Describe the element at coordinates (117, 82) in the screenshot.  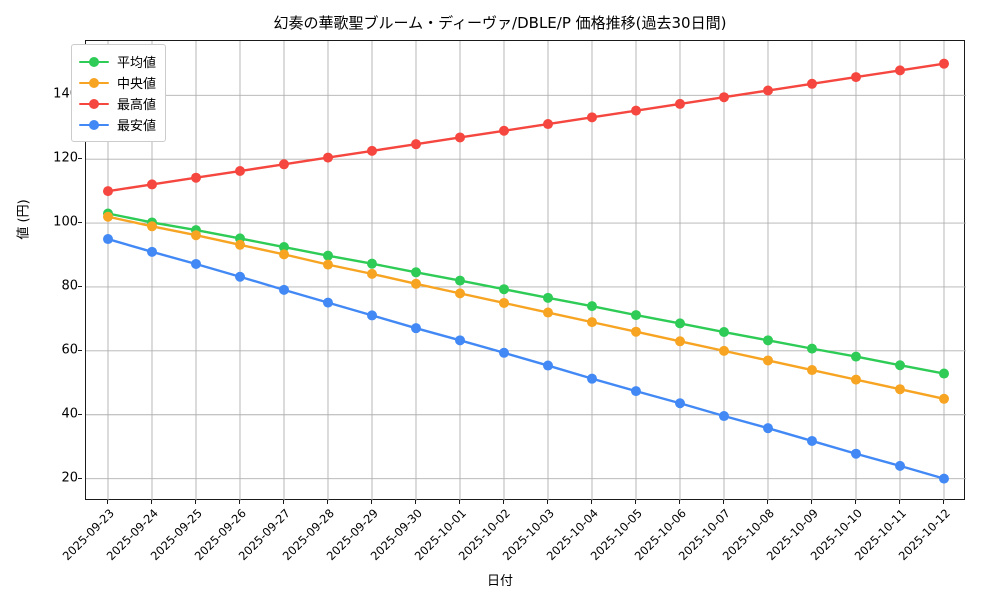
I see `legend-item: 中央値` at that location.